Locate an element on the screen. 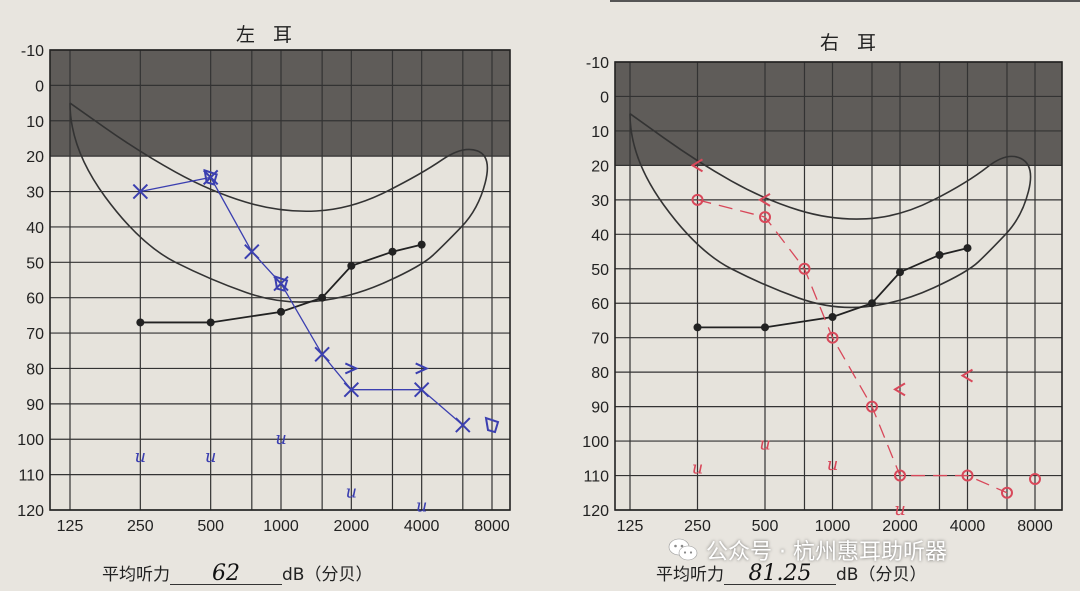  watermark-text: 公众号 · 杭州惠耳助听器 is located at coordinates (826, 552).